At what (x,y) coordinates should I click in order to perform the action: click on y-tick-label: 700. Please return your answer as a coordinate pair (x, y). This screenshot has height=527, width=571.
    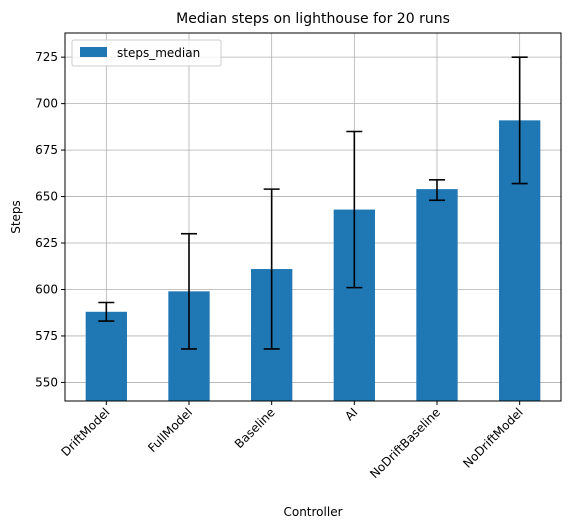
    Looking at the image, I should click on (46, 104).